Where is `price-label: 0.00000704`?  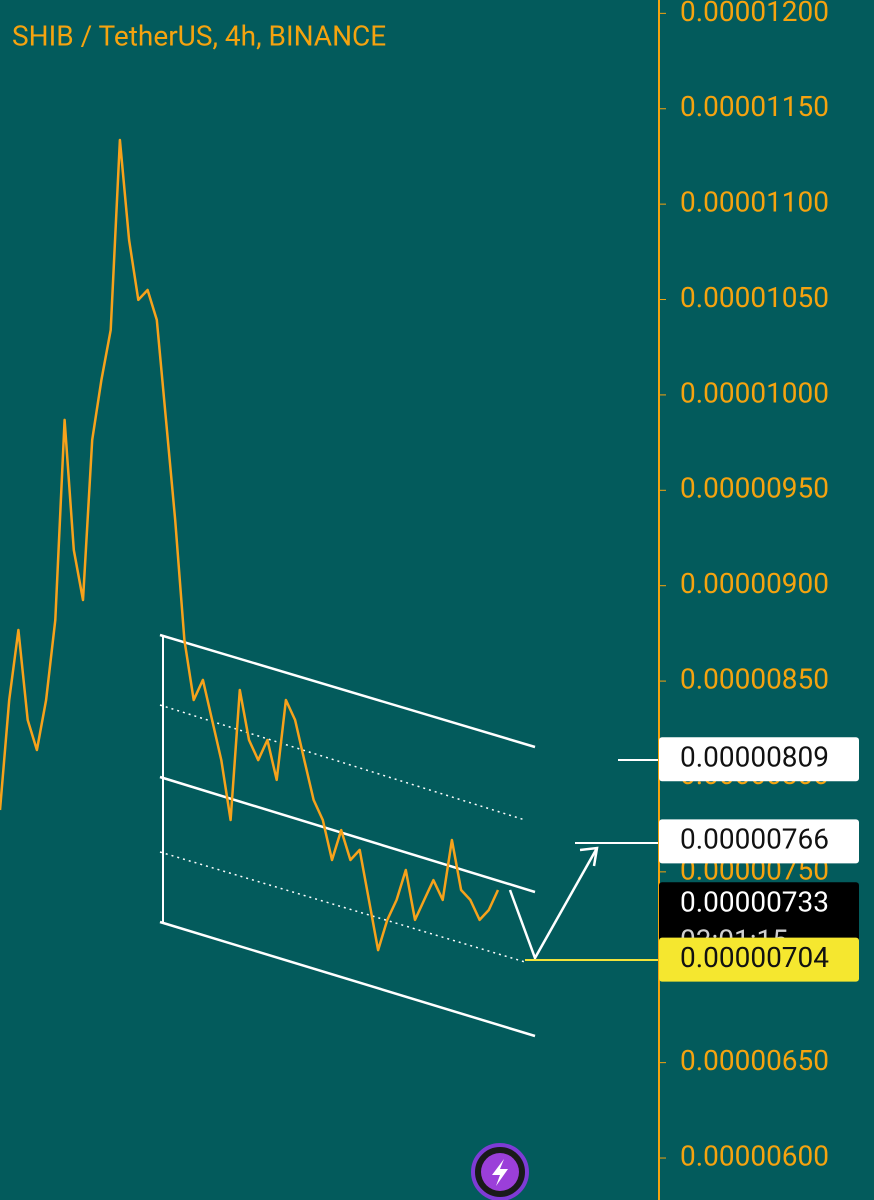 price-label: 0.00000704 is located at coordinates (754, 957).